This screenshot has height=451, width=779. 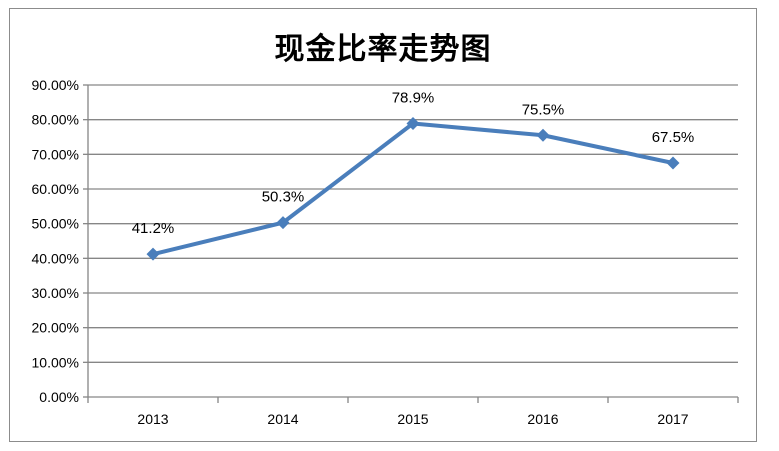 I want to click on x-tick-label: 2015, so click(x=412, y=419).